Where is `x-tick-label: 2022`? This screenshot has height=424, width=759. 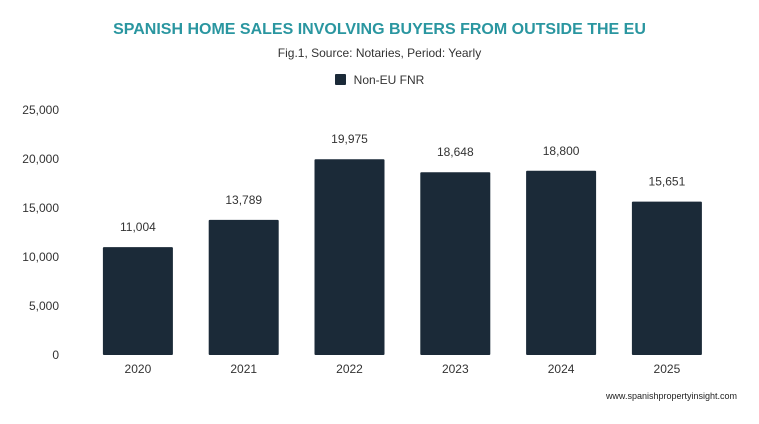 x-tick-label: 2022 is located at coordinates (349, 369).